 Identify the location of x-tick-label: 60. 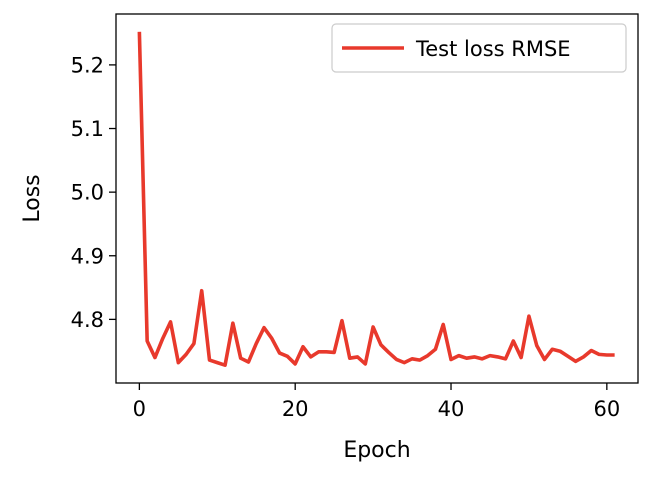
(606, 409).